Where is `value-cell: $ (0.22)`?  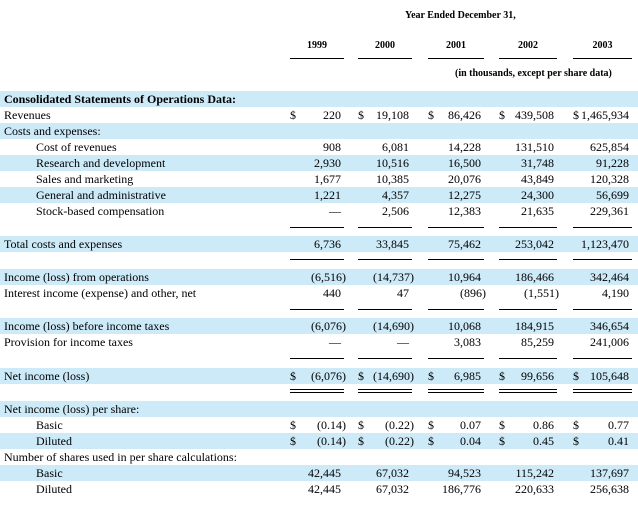 value-cell: $ (0.22) is located at coordinates (385, 425).